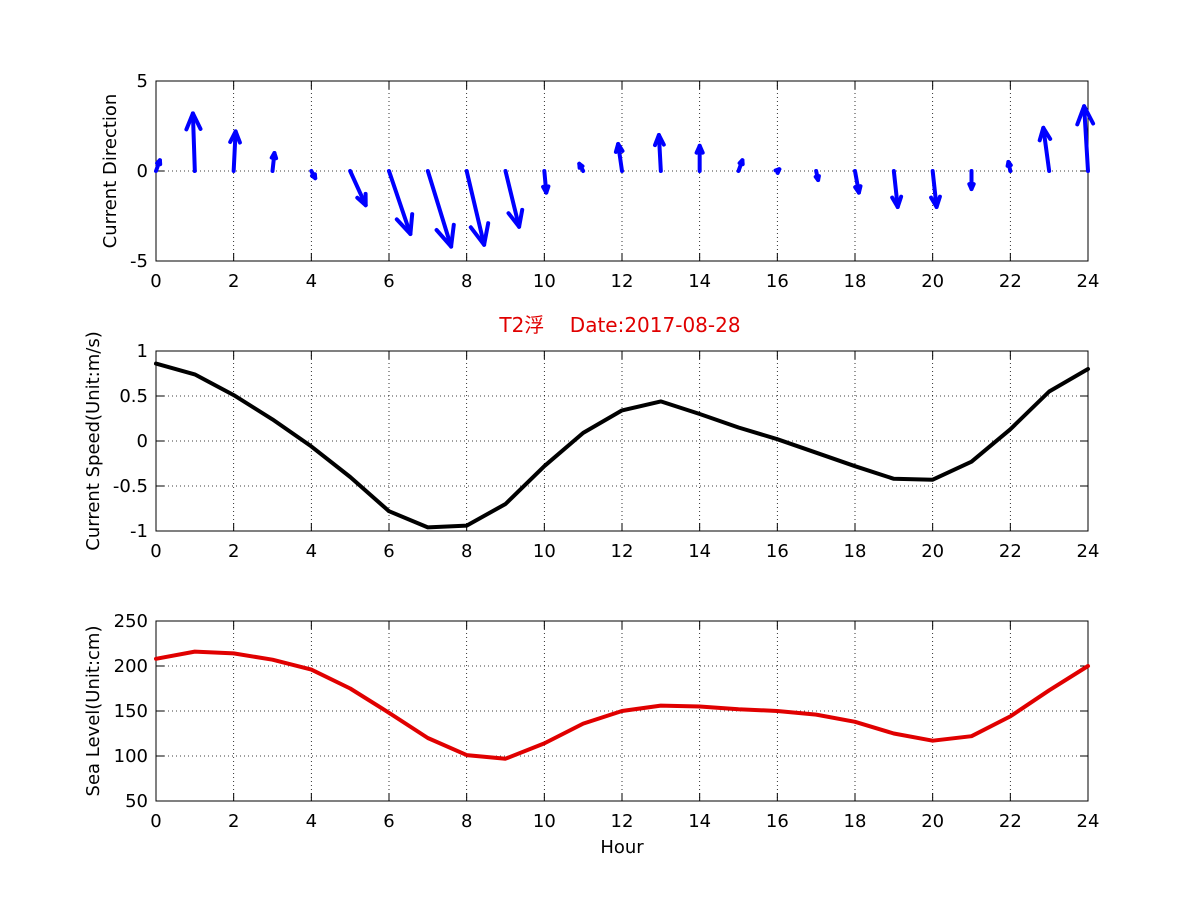 This screenshot has height=901, width=1201. Describe the element at coordinates (130, 486) in the screenshot. I see `y-tick-label: -0.5` at that location.